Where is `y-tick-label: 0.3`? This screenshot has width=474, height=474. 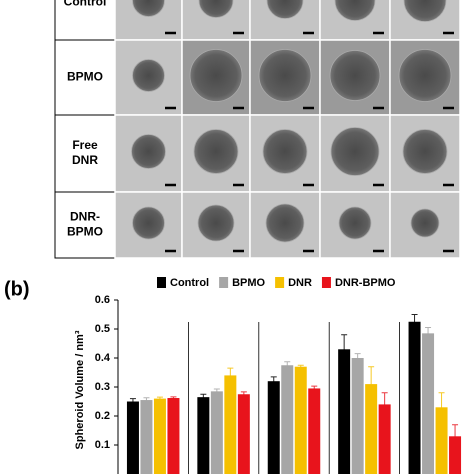
y-tick-label: 0.3 is located at coordinates (102, 387).